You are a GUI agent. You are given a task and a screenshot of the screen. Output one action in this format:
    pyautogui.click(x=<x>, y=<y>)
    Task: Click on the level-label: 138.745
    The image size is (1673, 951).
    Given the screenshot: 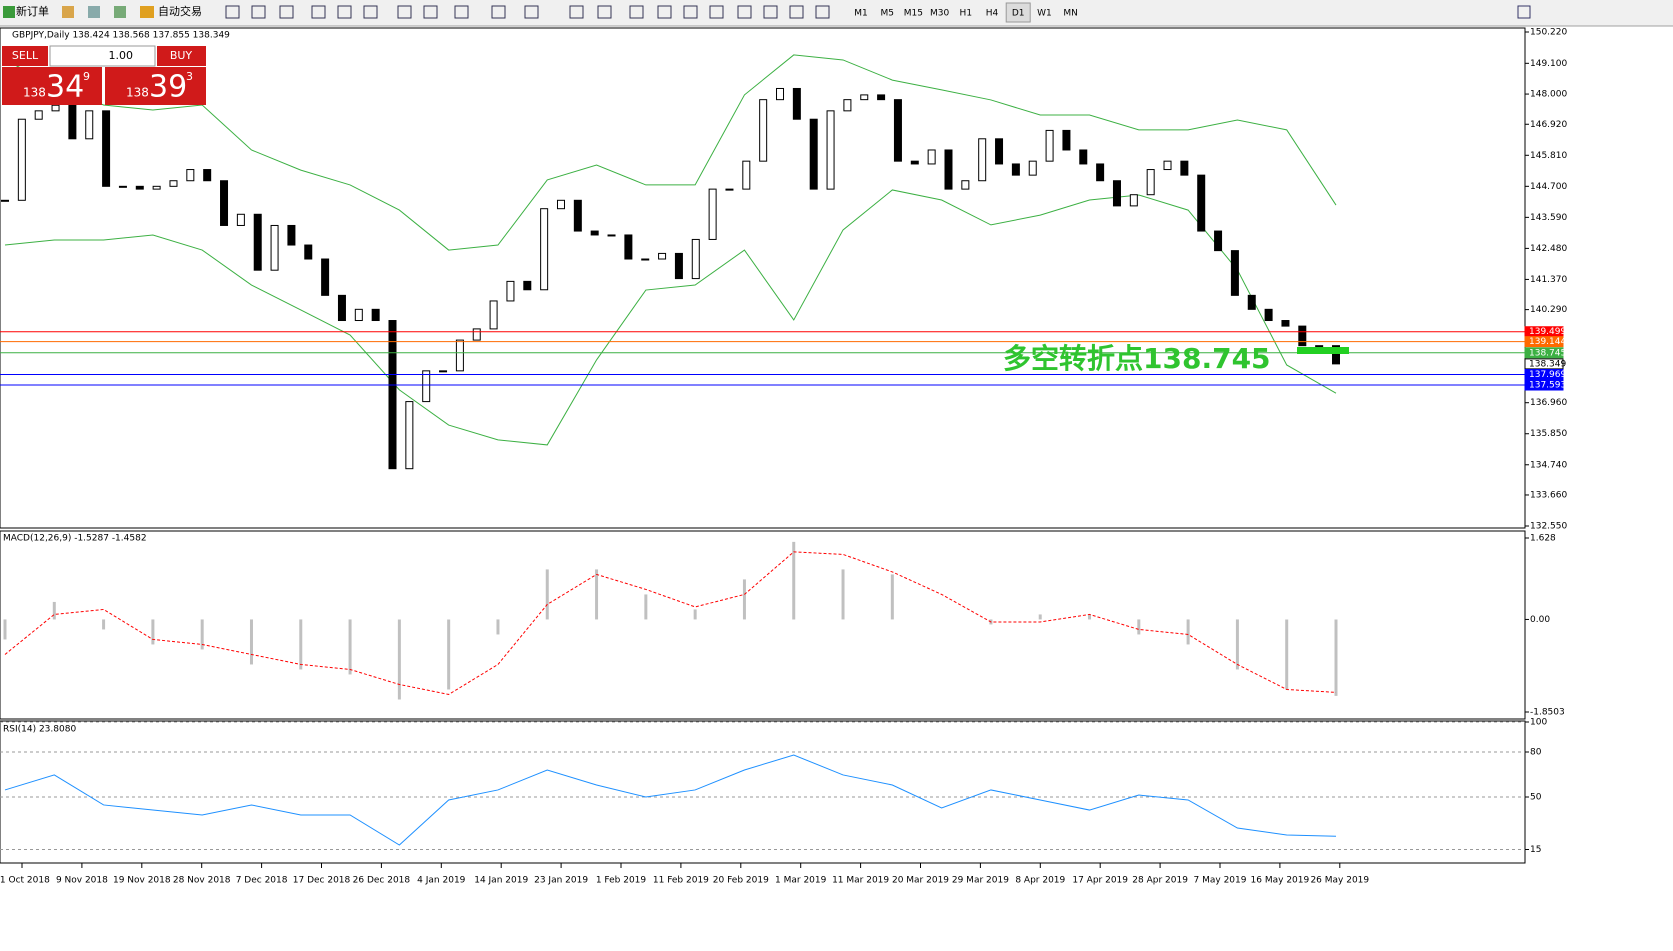 What is the action you would take?
    pyautogui.click(x=1547, y=353)
    